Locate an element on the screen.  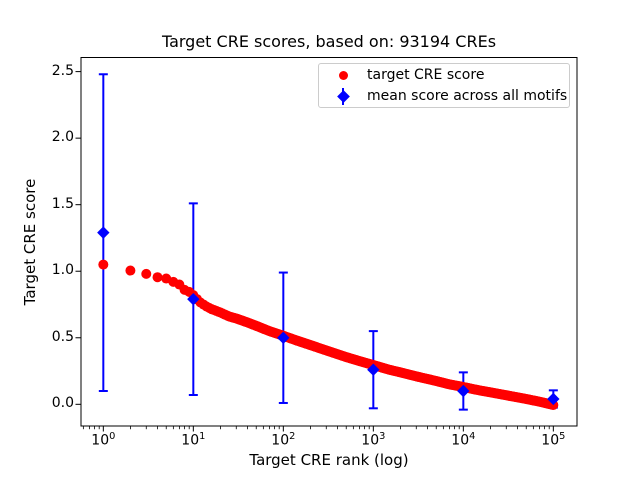
legend-target-label: target CRE score is located at coordinates (426, 75).